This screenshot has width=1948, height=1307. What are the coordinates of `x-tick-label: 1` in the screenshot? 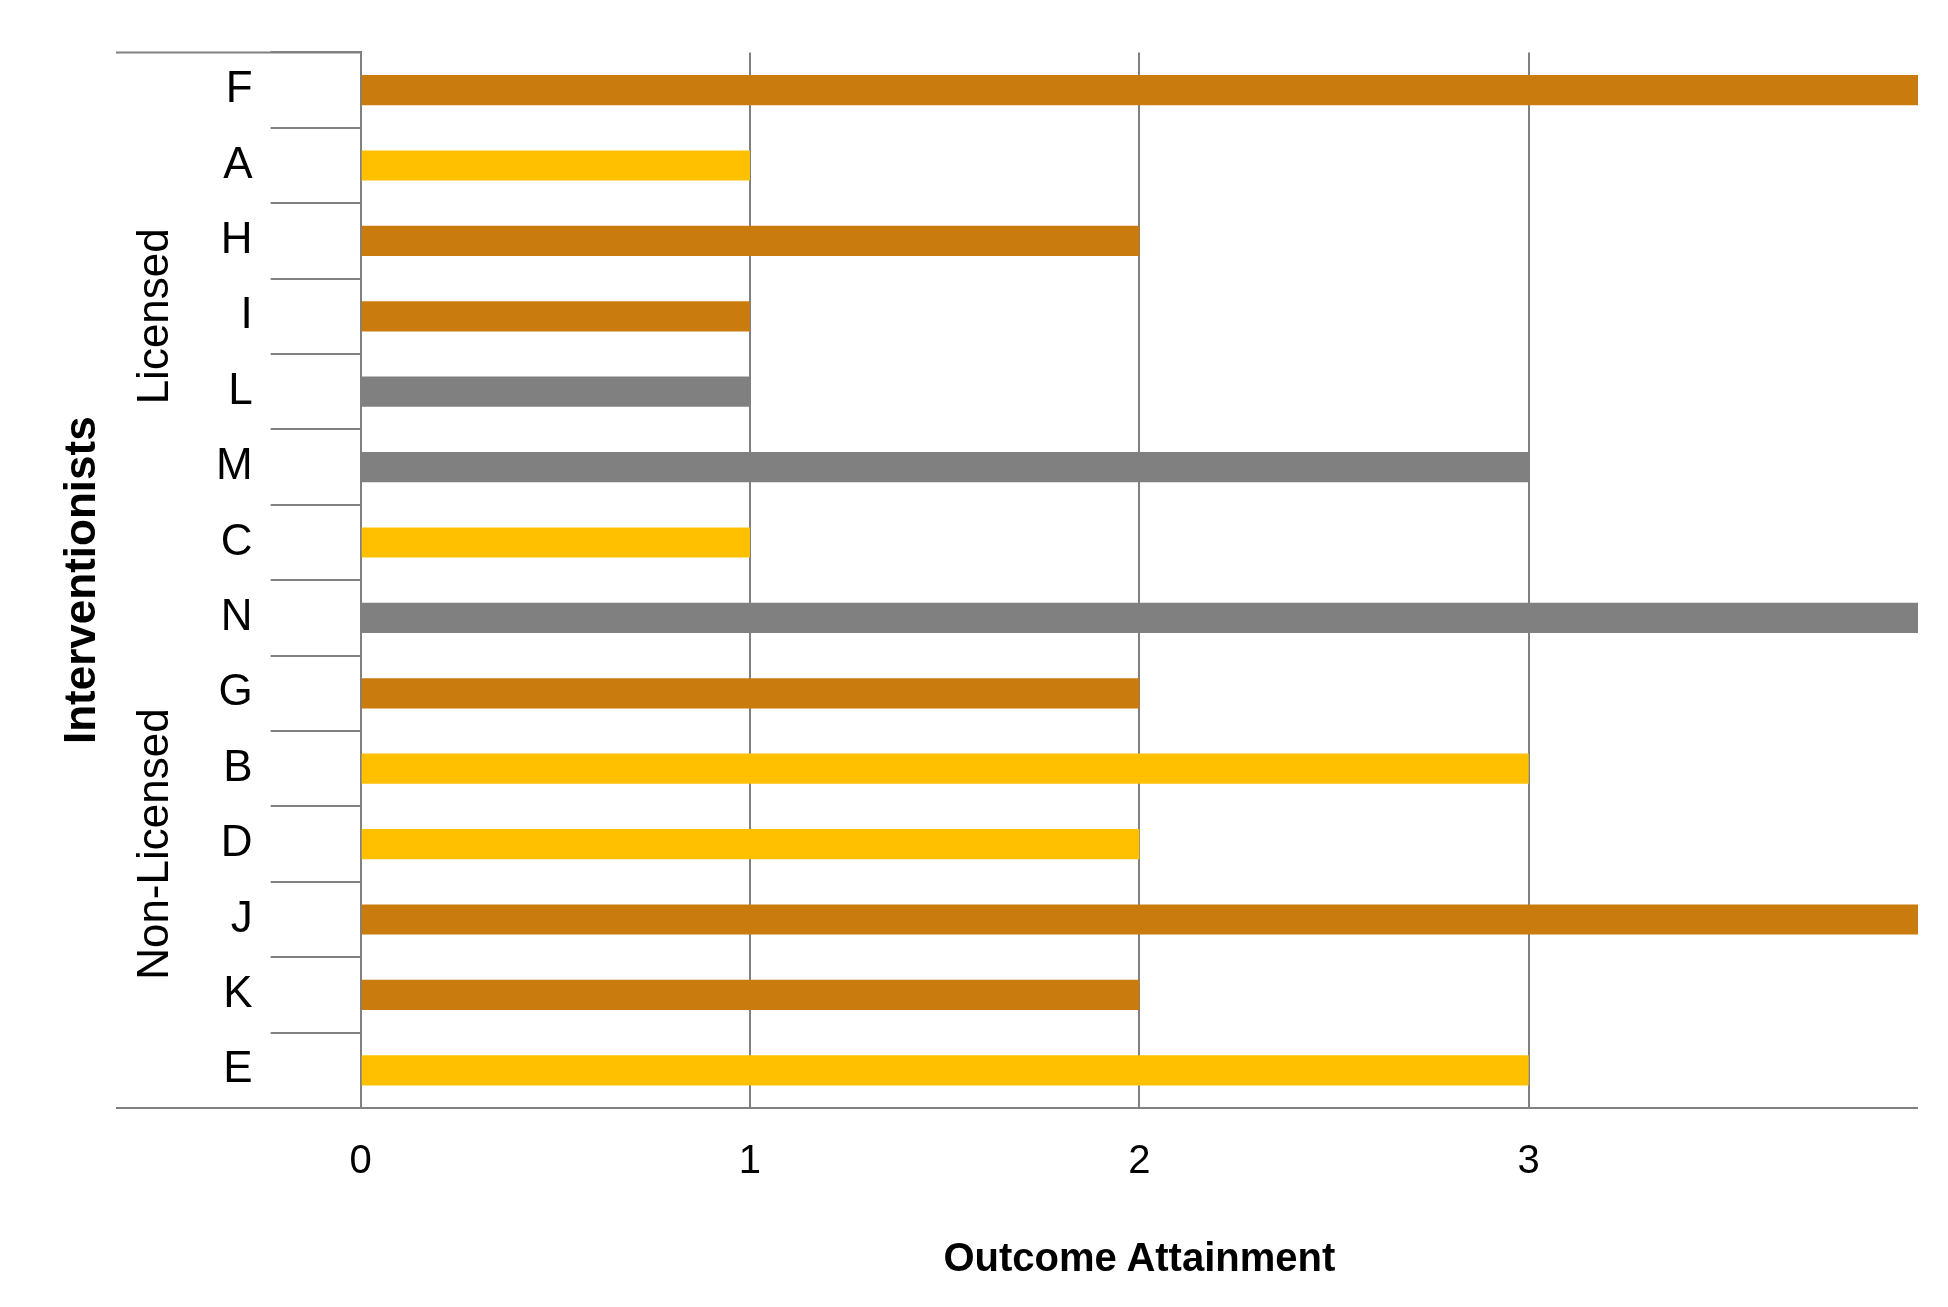 It's located at (750, 1159).